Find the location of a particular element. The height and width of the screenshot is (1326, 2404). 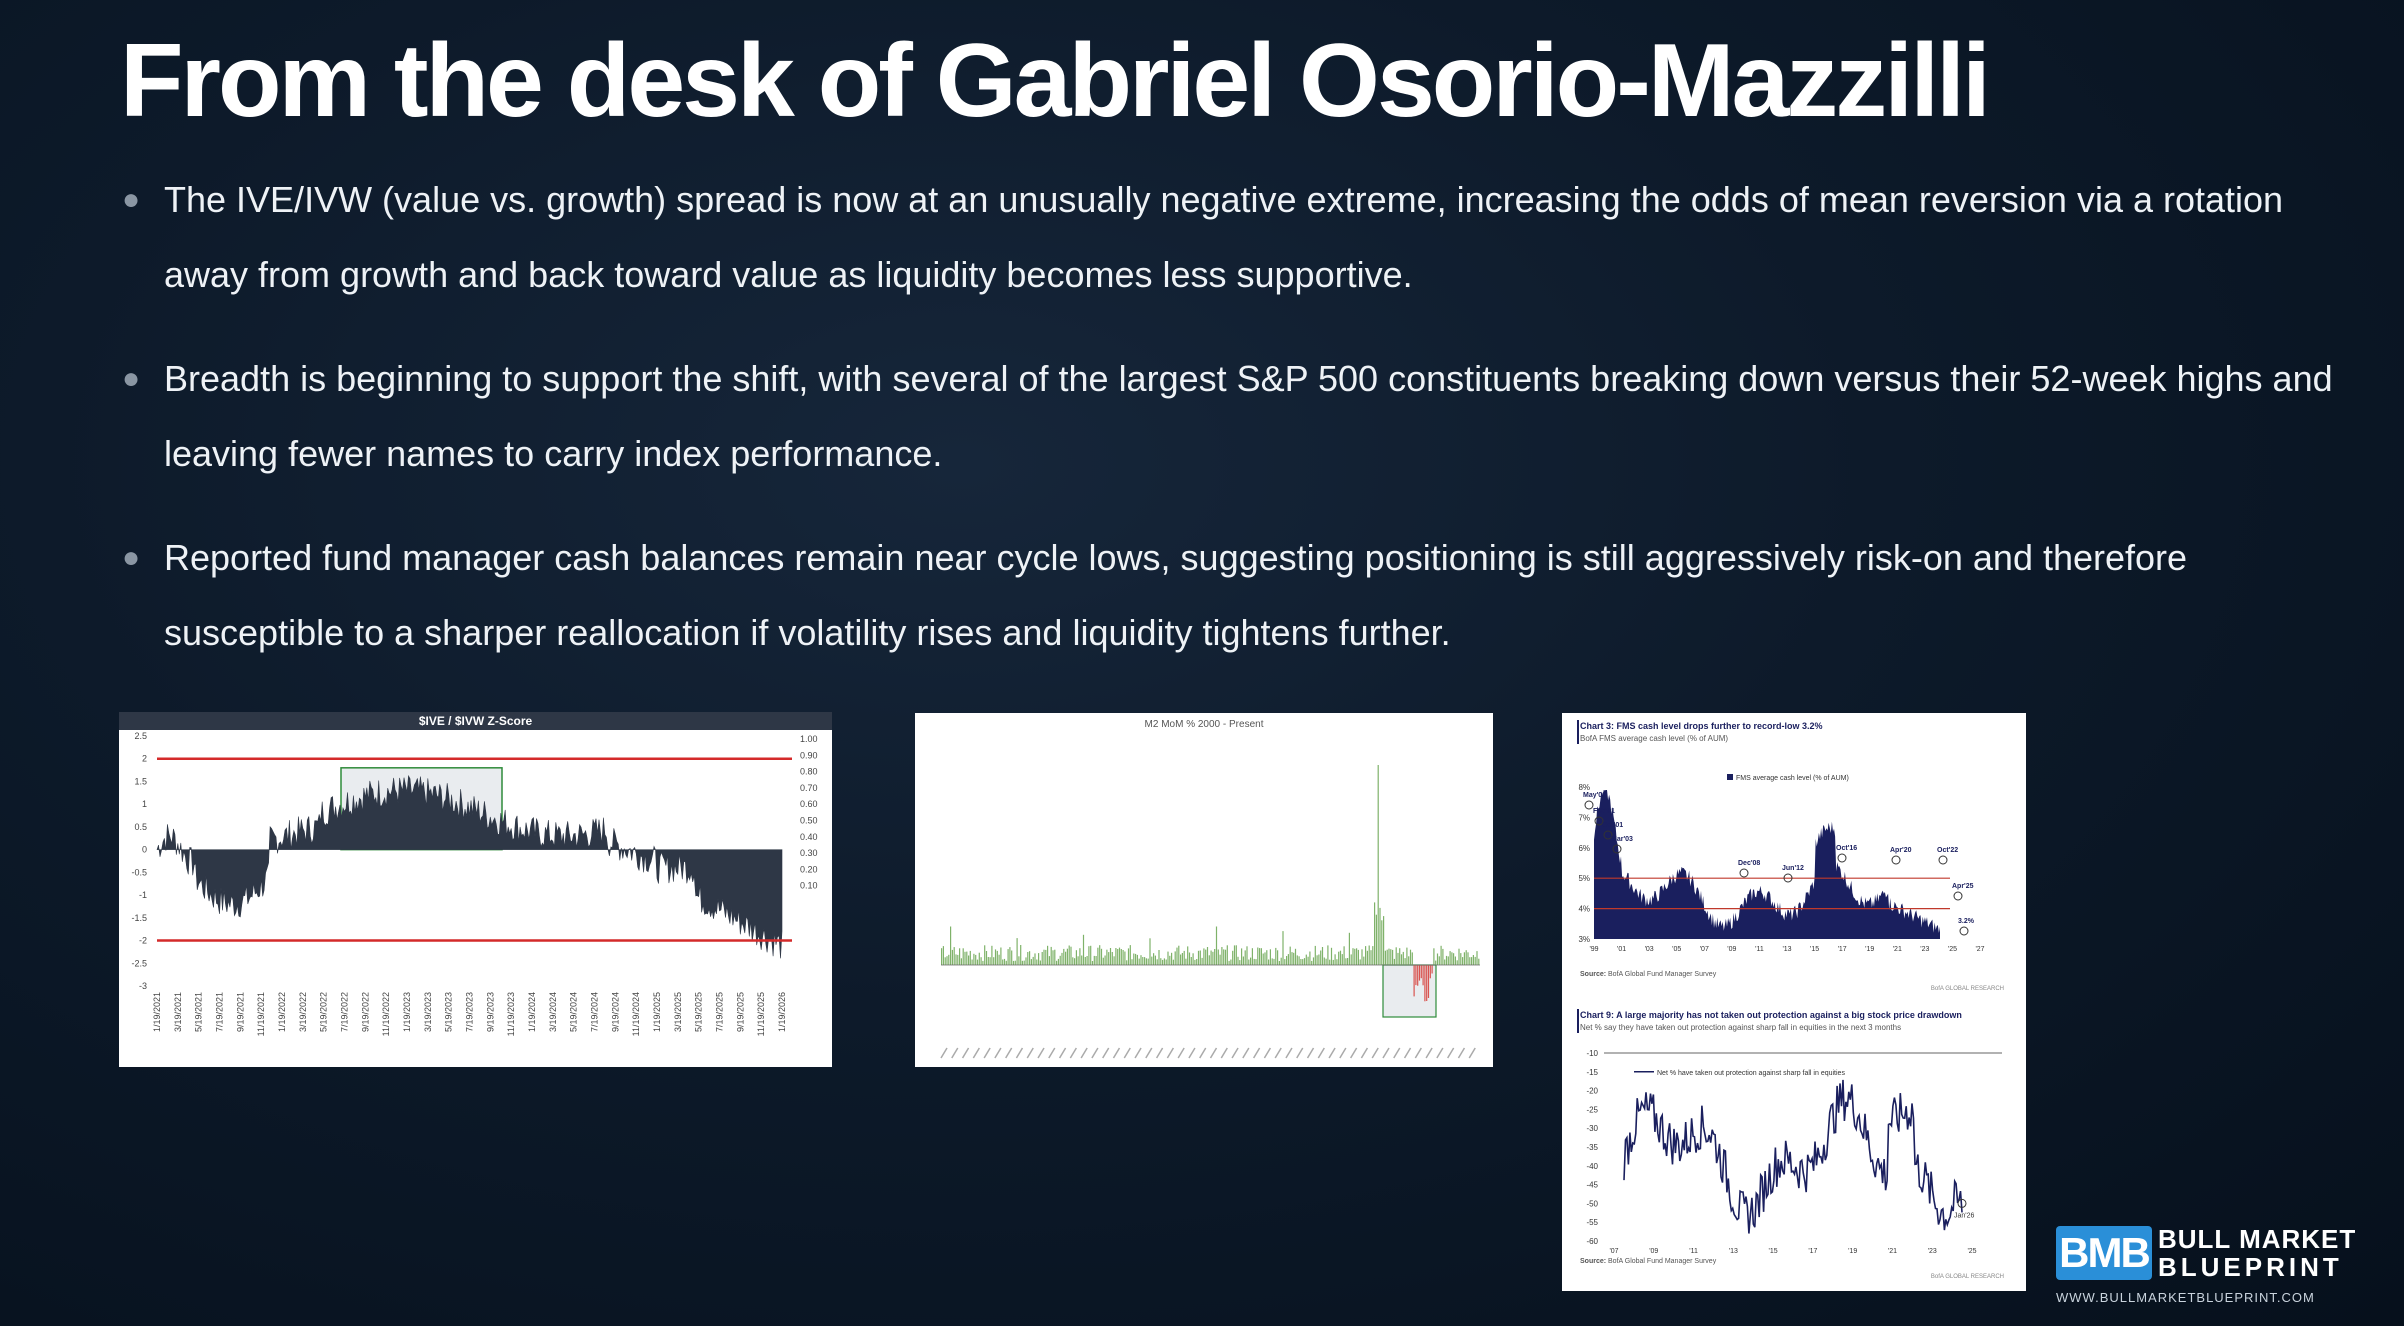

y-tick-label: -1 is located at coordinates (143, 895).